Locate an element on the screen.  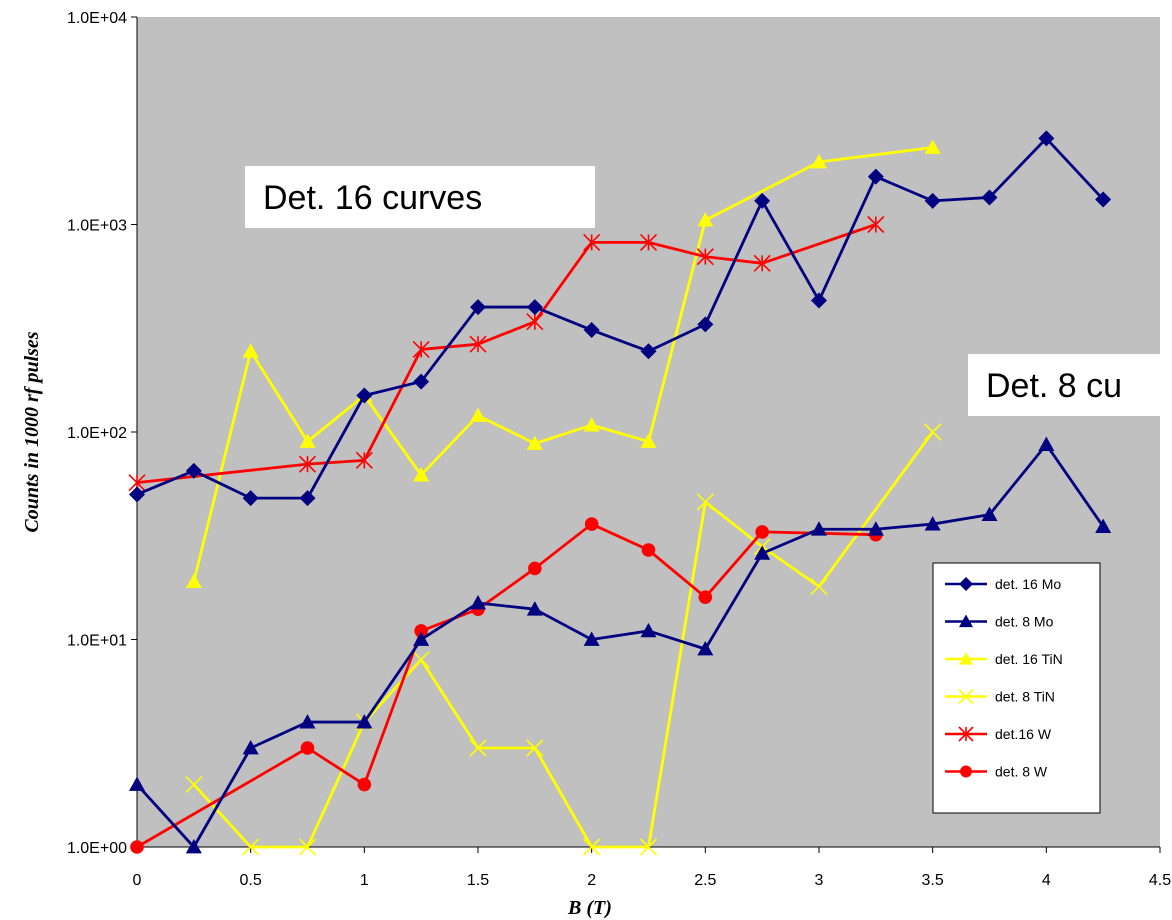
y-tick-label: 1.0E+02 is located at coordinates (97, 433).